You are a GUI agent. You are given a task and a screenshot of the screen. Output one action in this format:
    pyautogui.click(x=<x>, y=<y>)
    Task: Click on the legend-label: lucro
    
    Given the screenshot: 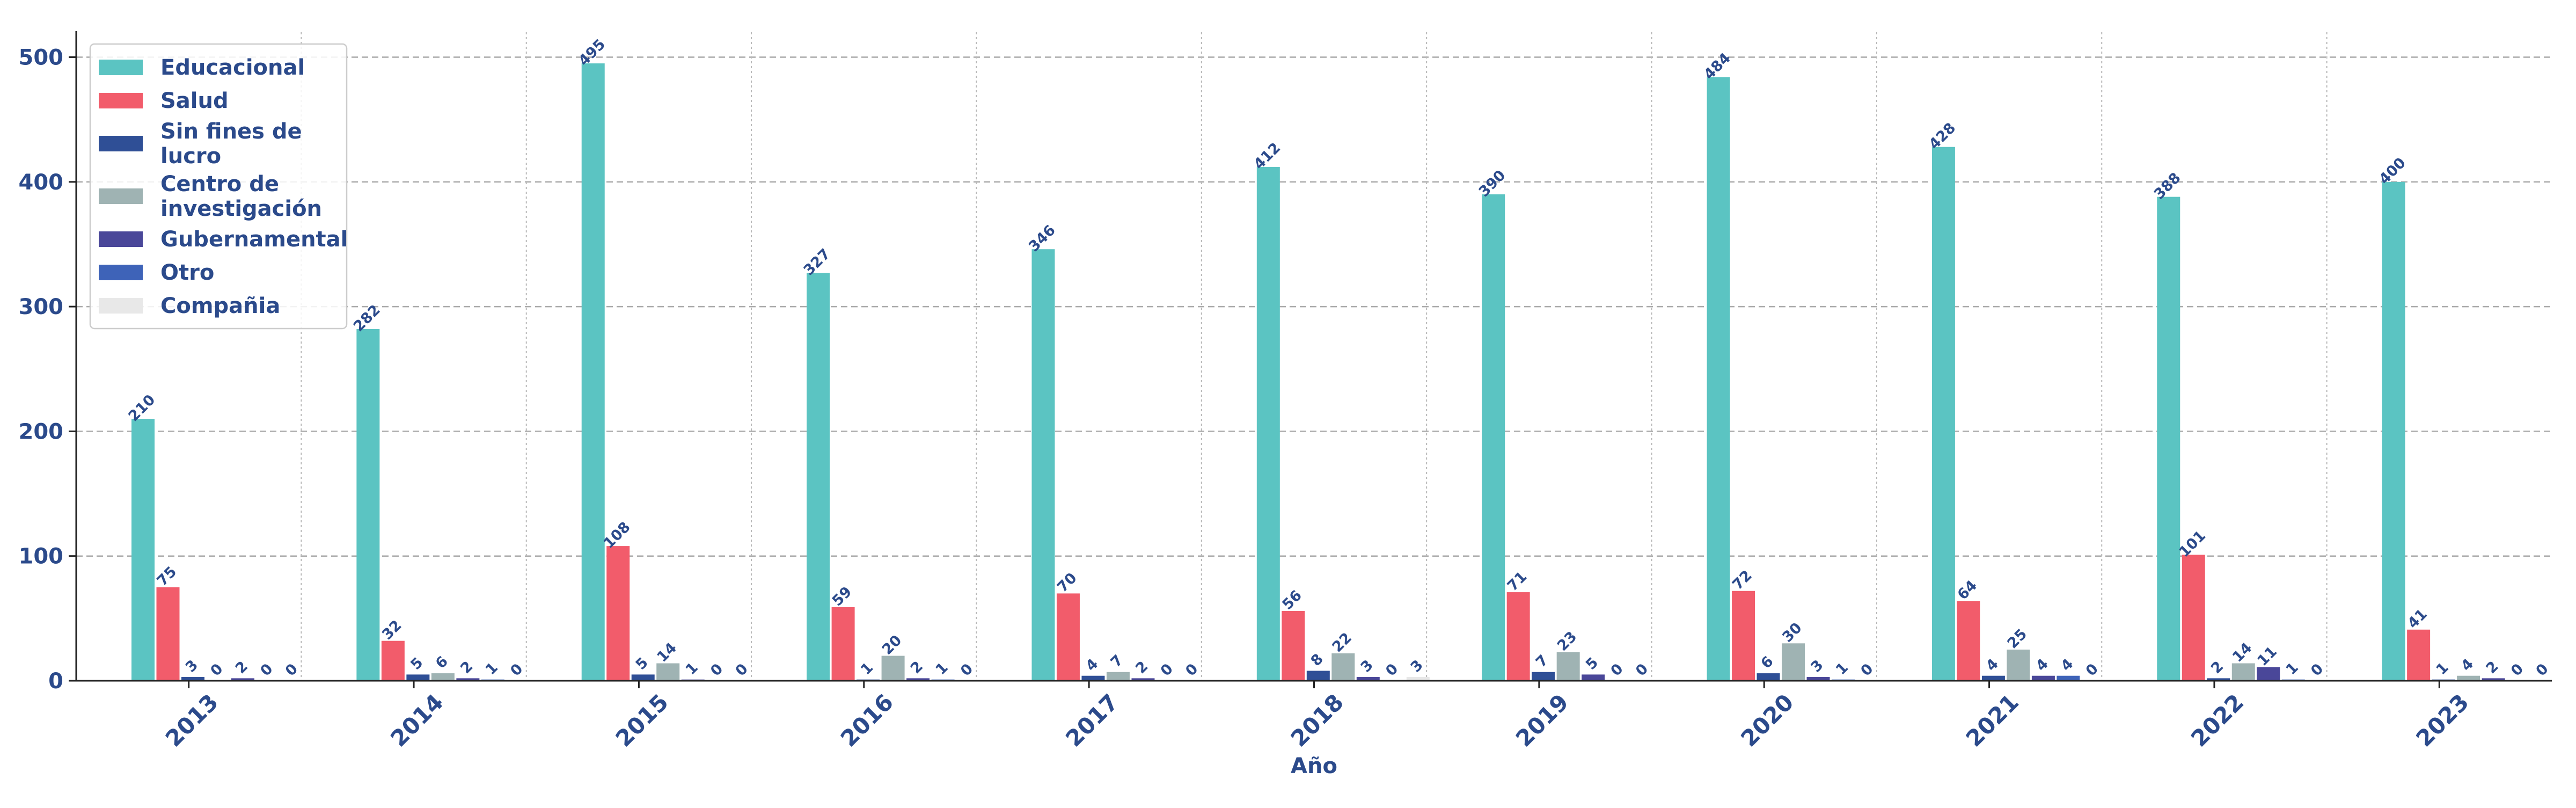 What is the action you would take?
    pyautogui.click(x=190, y=156)
    